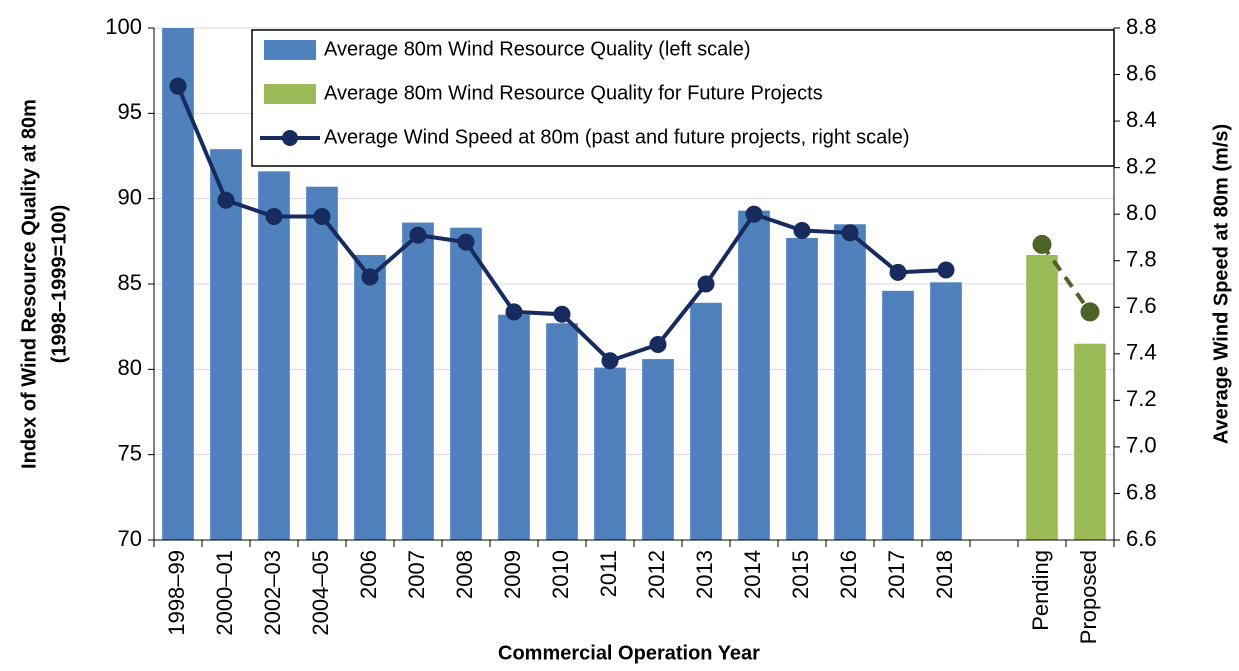 Image resolution: width=1239 pixels, height=671 pixels. What do you see at coordinates (848, 574) in the screenshot?
I see `x-tick-label: 2016` at bounding box center [848, 574].